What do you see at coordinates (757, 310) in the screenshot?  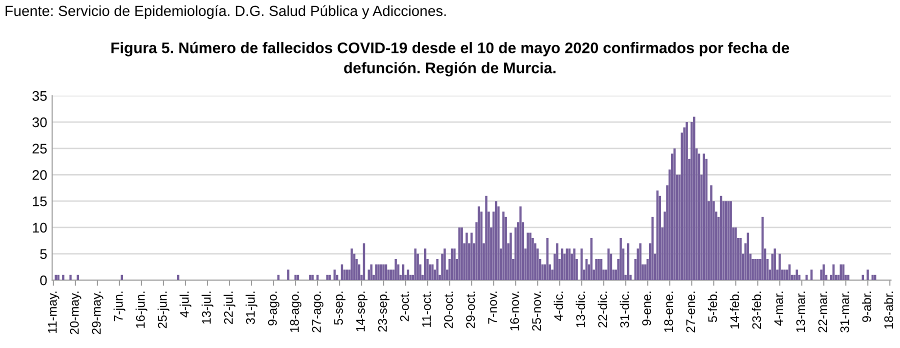 I see `x-tick-label: 23-feb.` at bounding box center [757, 310].